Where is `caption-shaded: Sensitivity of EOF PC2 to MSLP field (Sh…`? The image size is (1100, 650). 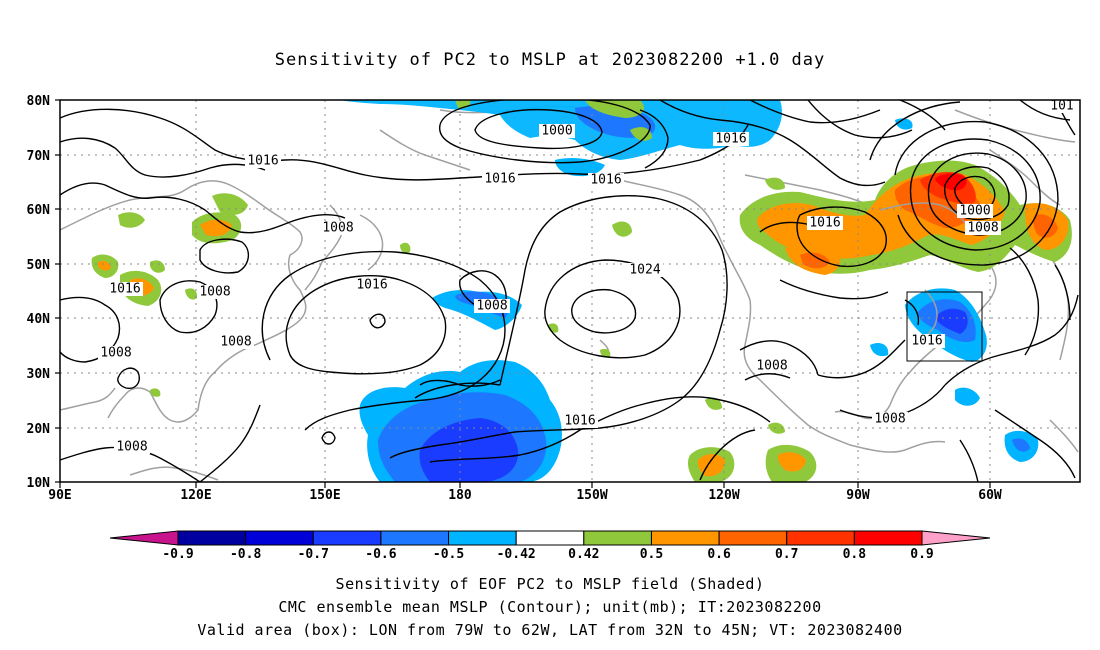 caption-shaded: Sensitivity of EOF PC2 to MSLP field (Sh… is located at coordinates (550, 584).